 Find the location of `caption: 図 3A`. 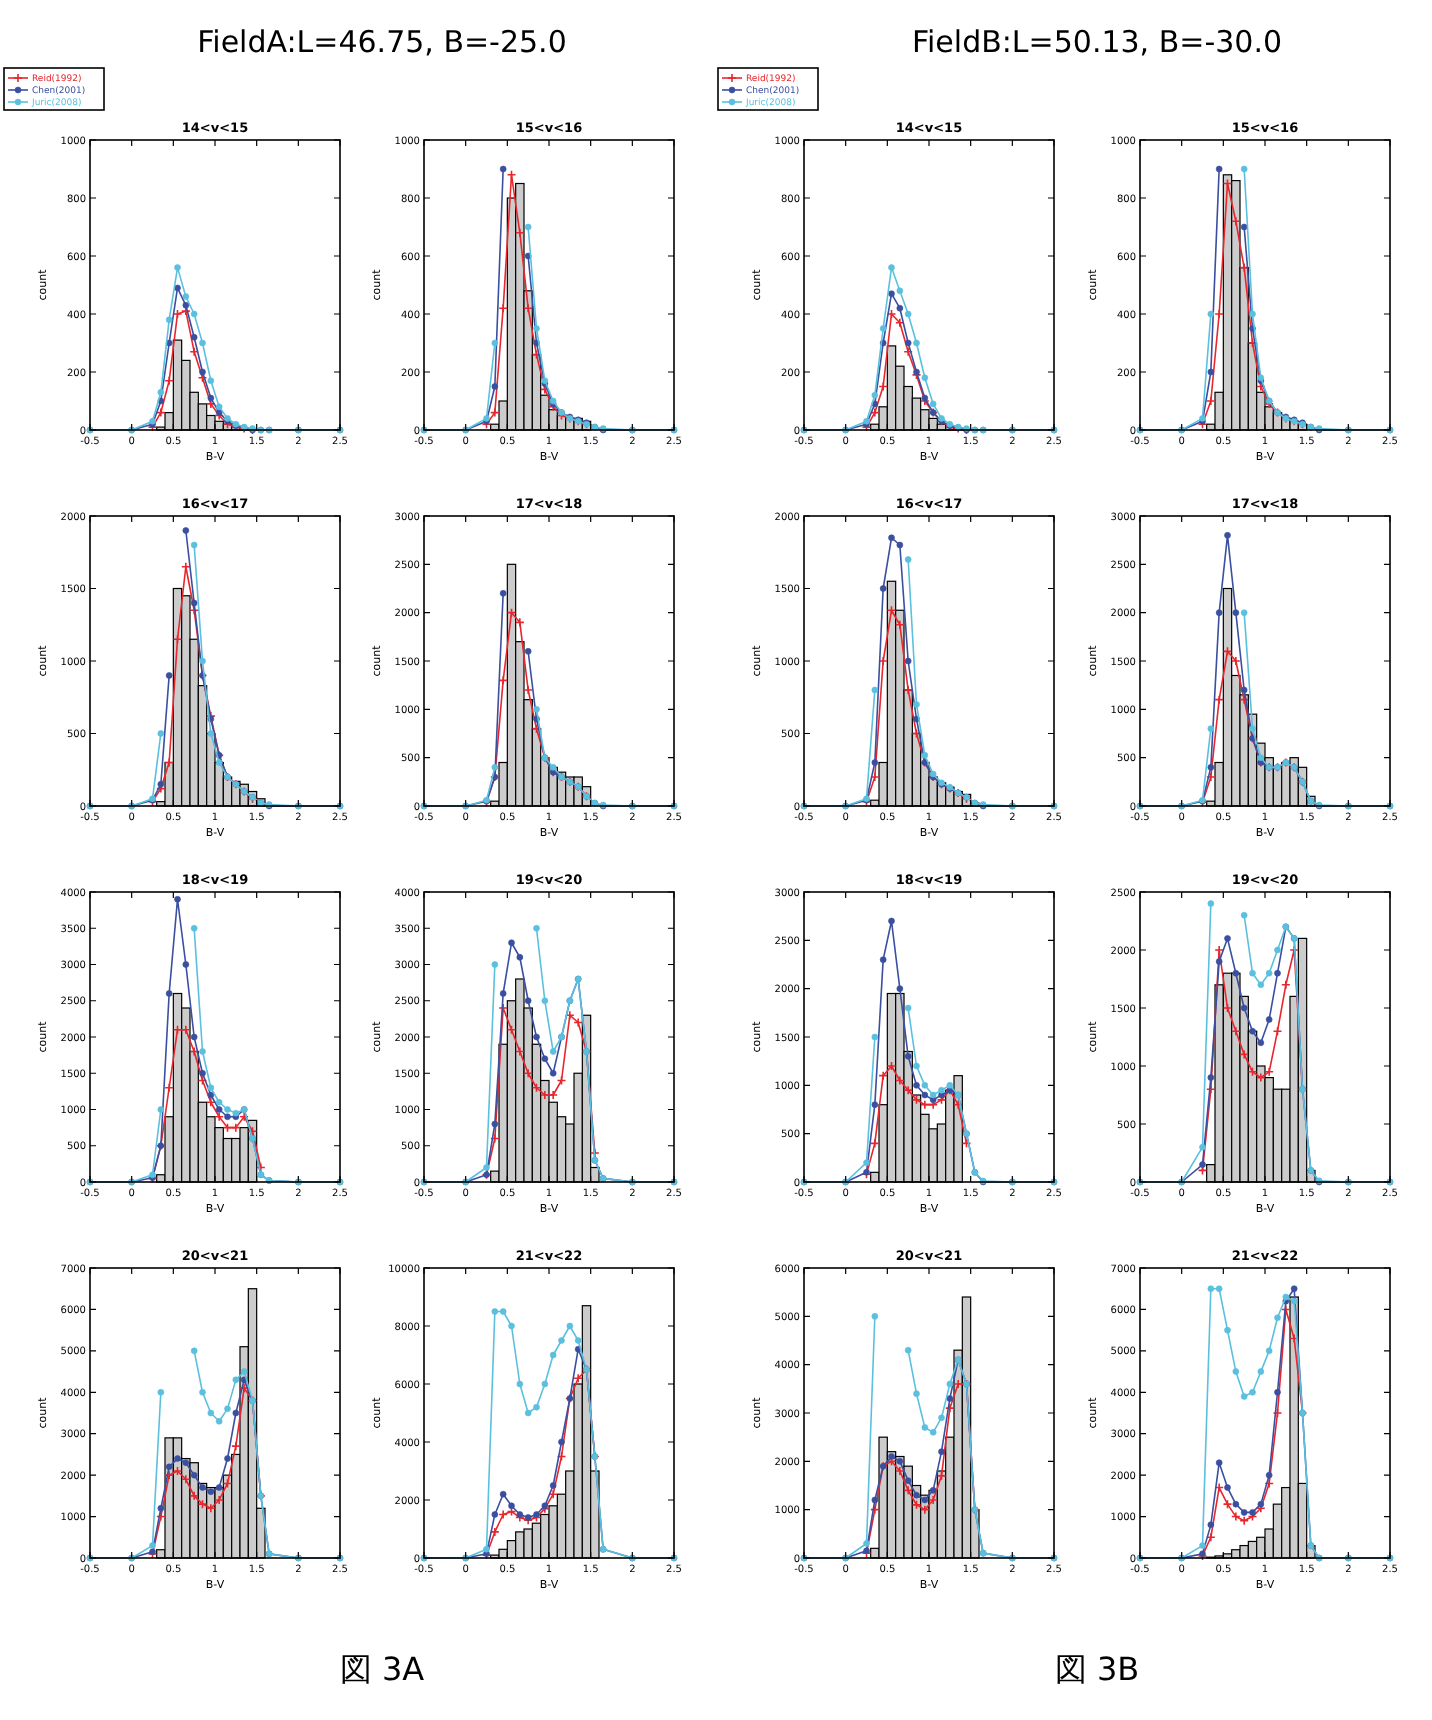

caption: 図 3A is located at coordinates (382, 1669).